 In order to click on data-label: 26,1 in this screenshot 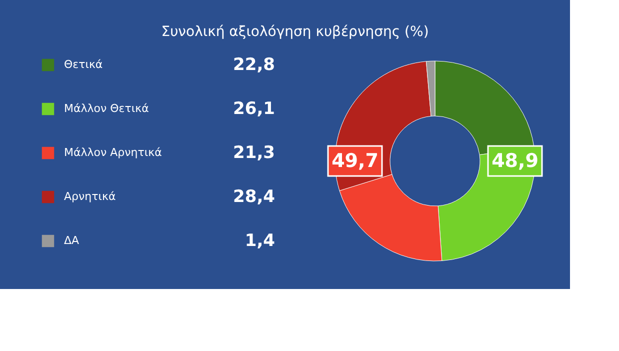, I will do `click(254, 109)`.